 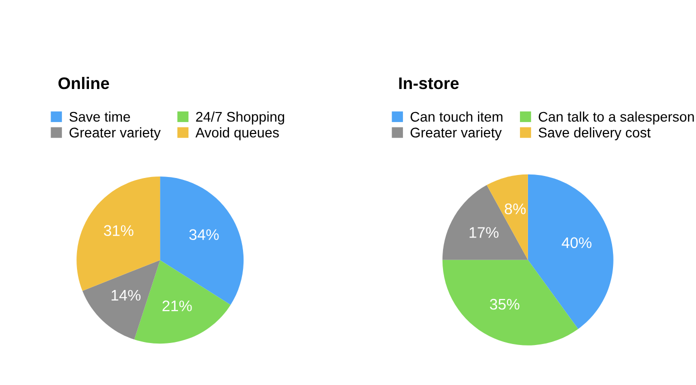 What do you see at coordinates (429, 84) in the screenshot?
I see `chart-title: In-store` at bounding box center [429, 84].